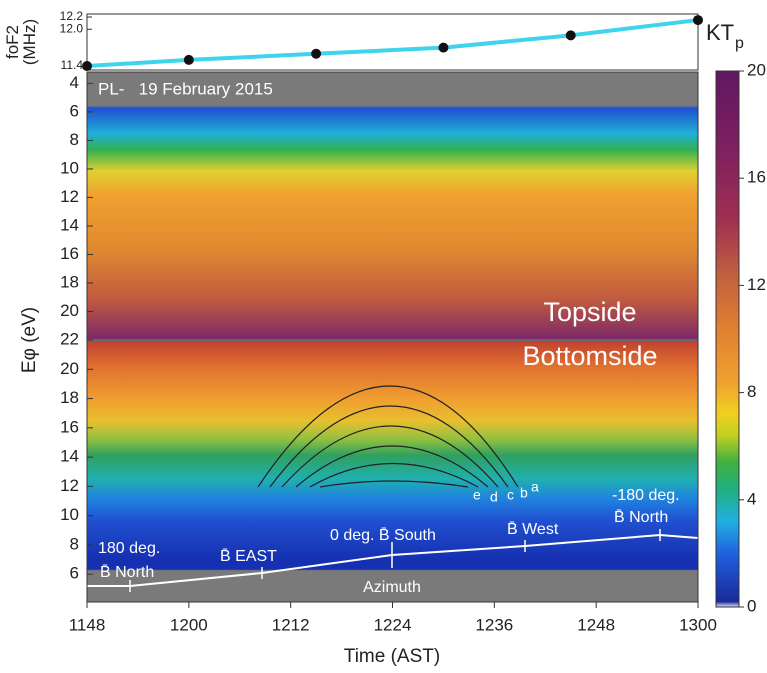 The width and height of the screenshot is (767, 673). What do you see at coordinates (185, 88) in the screenshot?
I see `chart-title: PL- 19 February 2015` at bounding box center [185, 88].